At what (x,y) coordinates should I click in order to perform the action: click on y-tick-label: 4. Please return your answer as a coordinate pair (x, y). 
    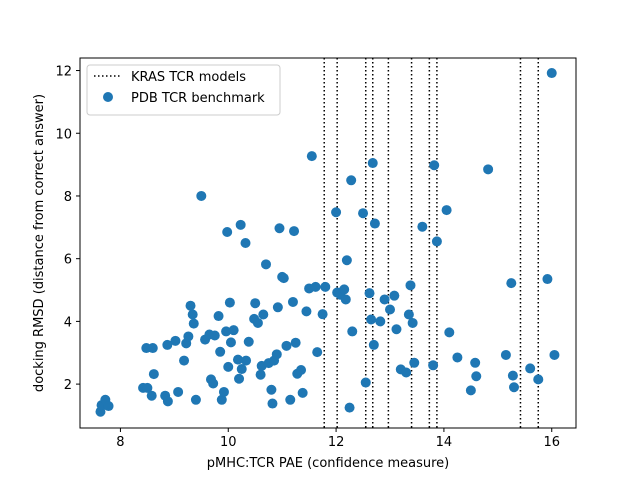
    Looking at the image, I should click on (68, 322).